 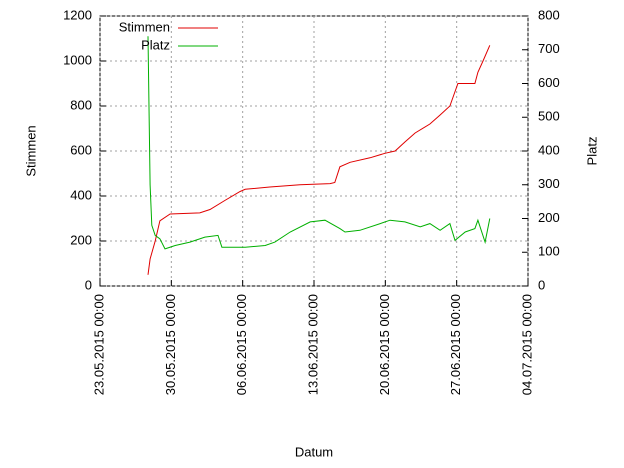 What do you see at coordinates (549, 48) in the screenshot?
I see `y2-tick-label: 700` at bounding box center [549, 48].